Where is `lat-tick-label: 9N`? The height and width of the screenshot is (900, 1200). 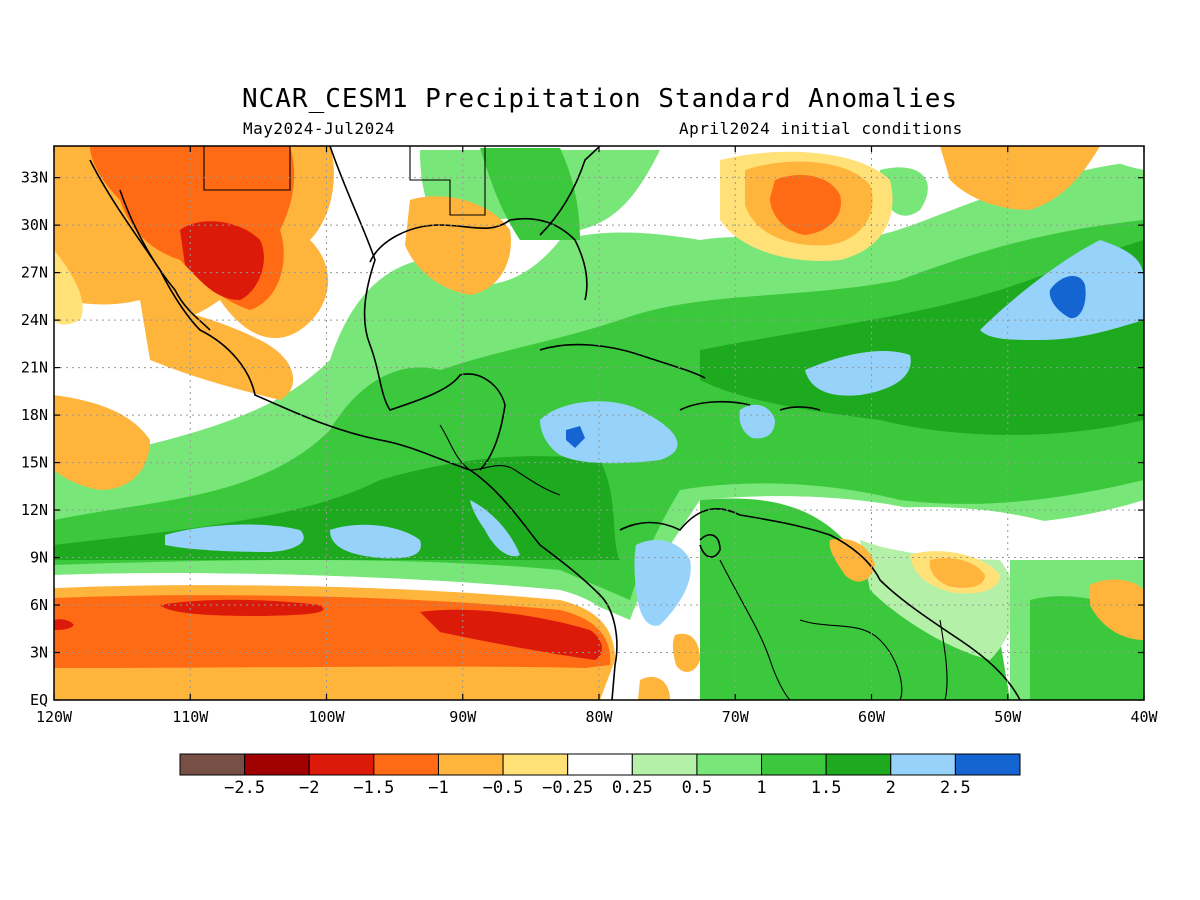
lat-tick-label: 9N is located at coordinates (39, 558).